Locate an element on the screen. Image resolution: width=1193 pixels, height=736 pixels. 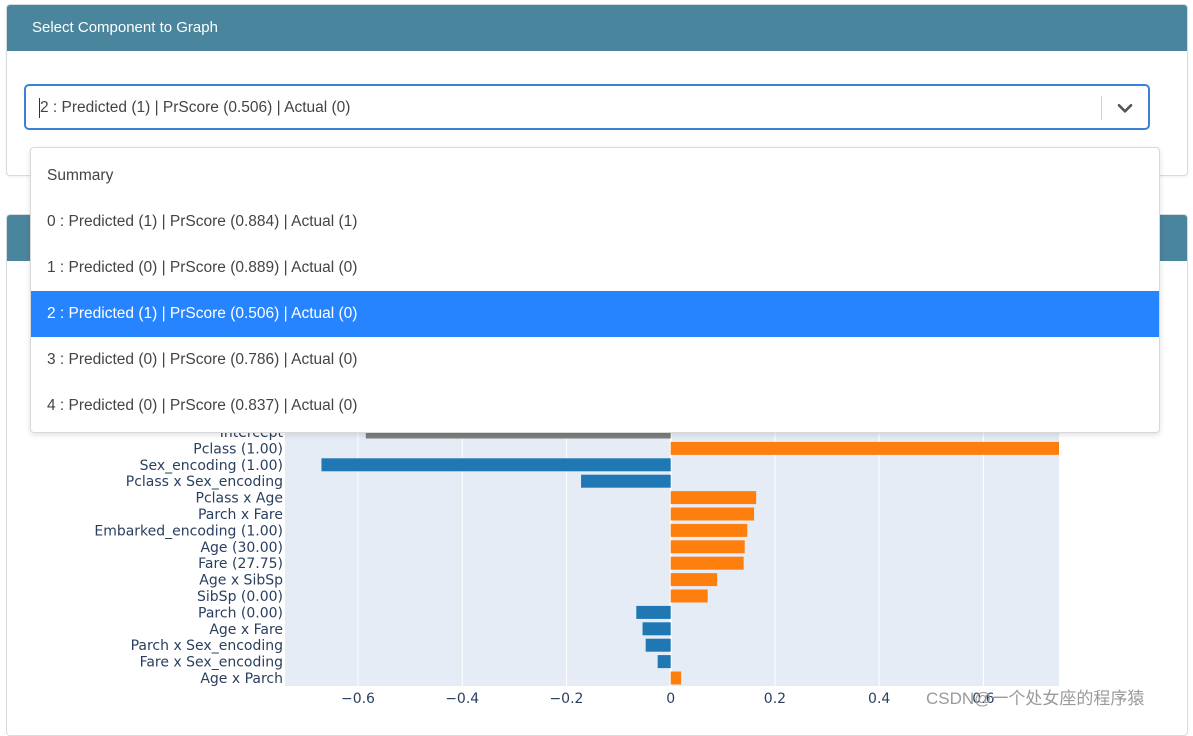
x-tick-label: 0.2 is located at coordinates (775, 699).